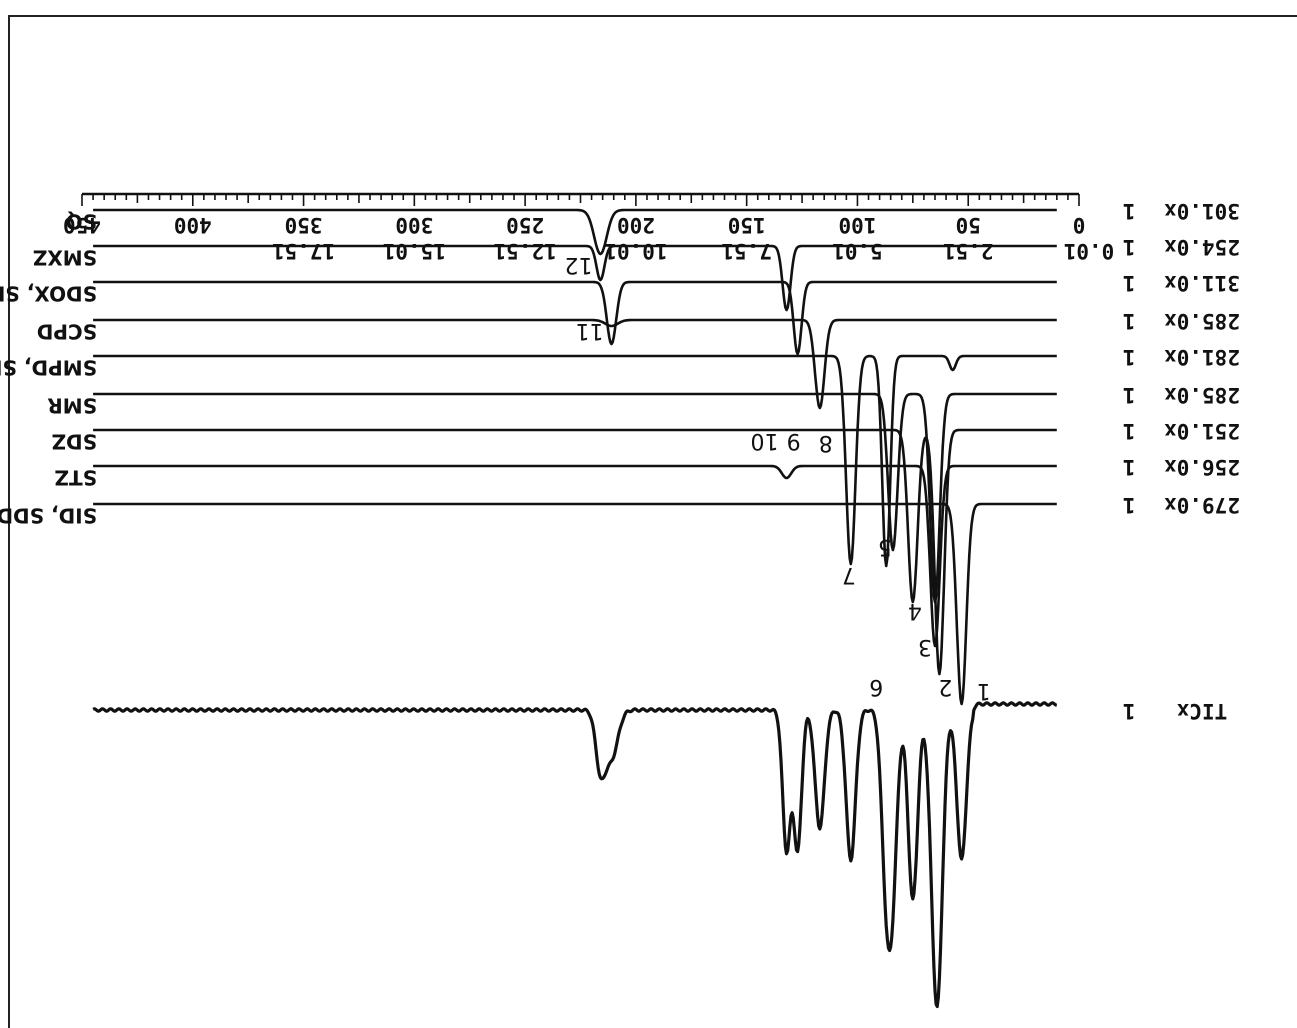 The height and width of the screenshot is (1028, 1297). What do you see at coordinates (945, 686) in the screenshot?
I see `peak-number-label: 2` at bounding box center [945, 686].